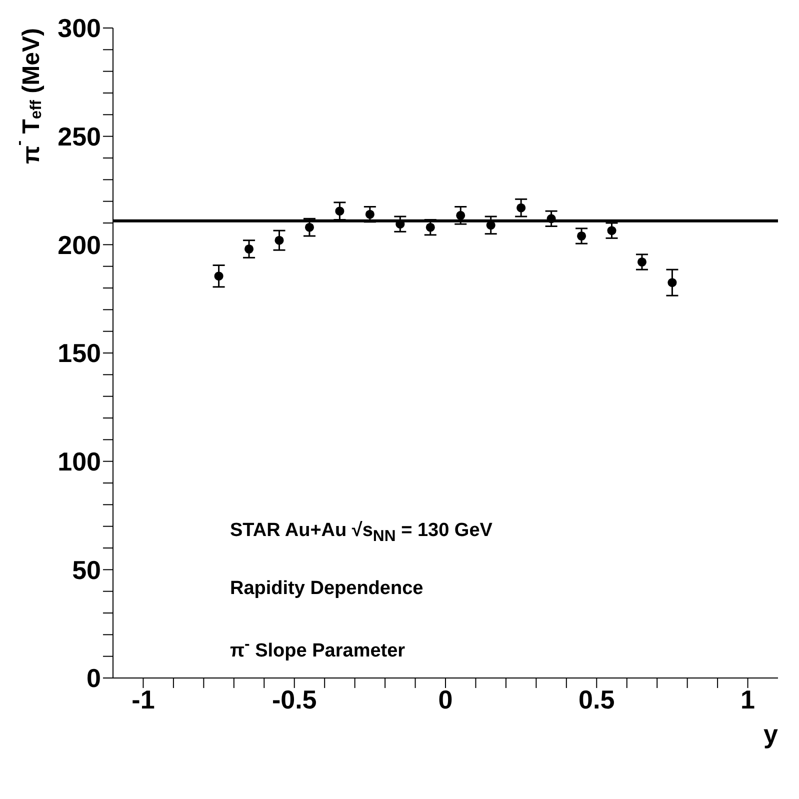 This screenshot has width=799, height=799. What do you see at coordinates (79, 245) in the screenshot?
I see `y-tick-label: 200` at bounding box center [79, 245].